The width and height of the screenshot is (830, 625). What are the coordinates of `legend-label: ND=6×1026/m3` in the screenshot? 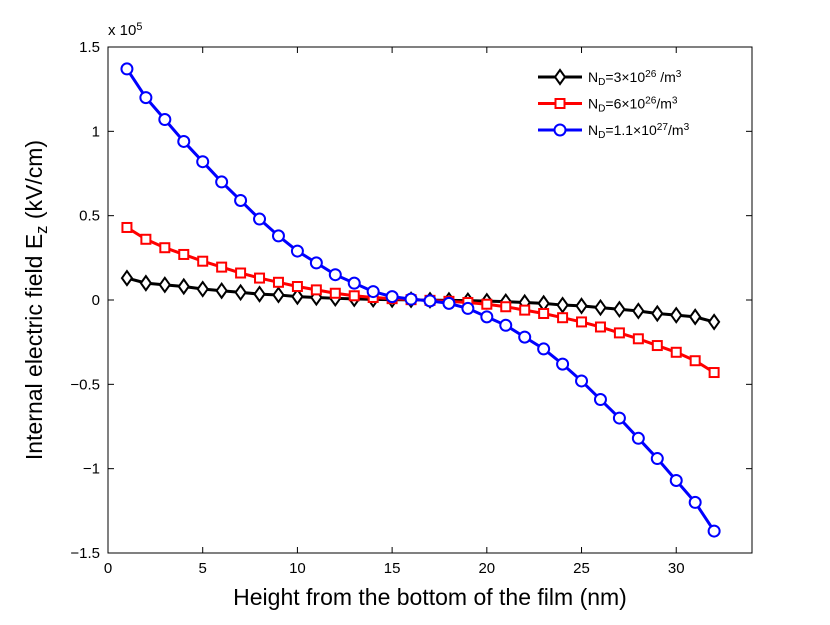 It's located at (633, 105).